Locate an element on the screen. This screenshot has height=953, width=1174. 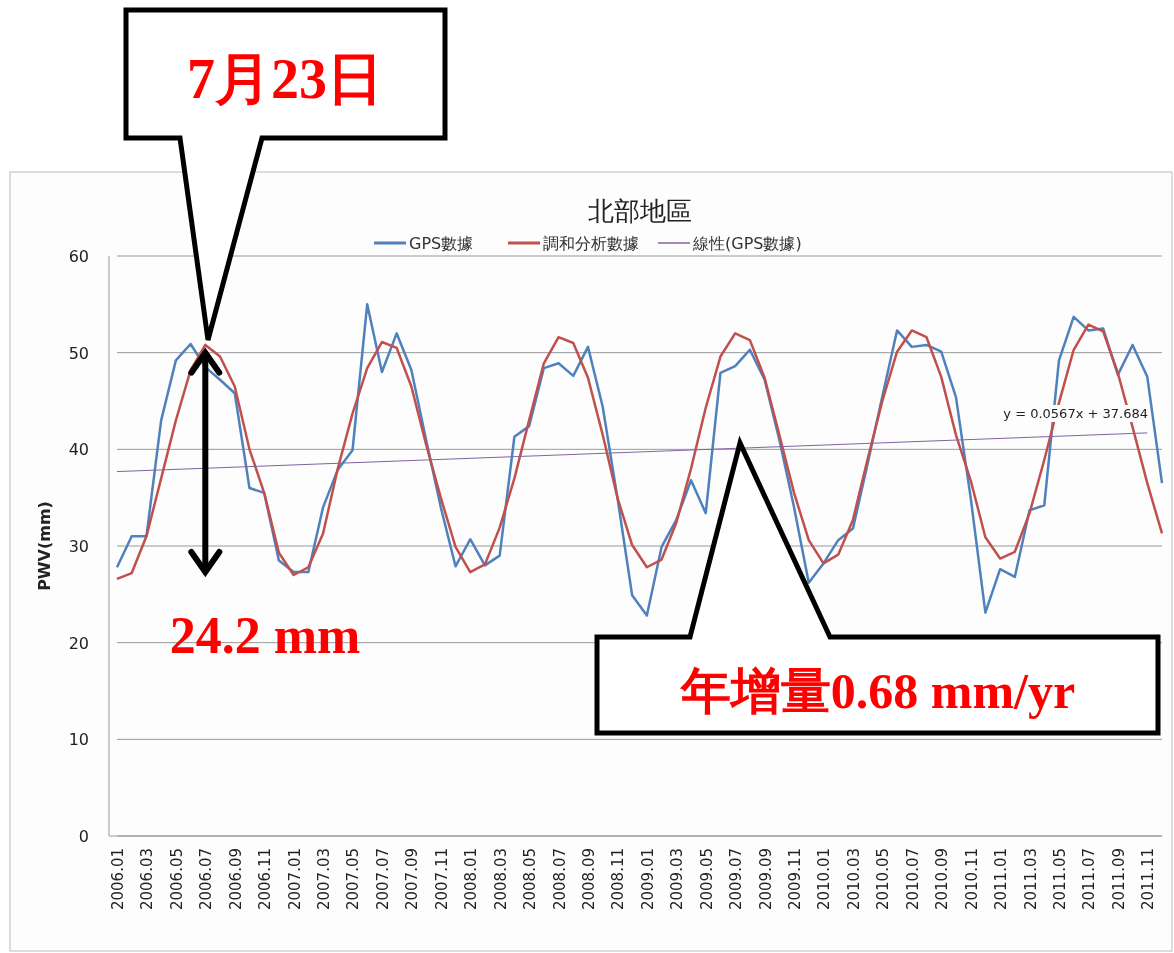
x-tick-label: 2011.03 is located at coordinates (1030, 879).